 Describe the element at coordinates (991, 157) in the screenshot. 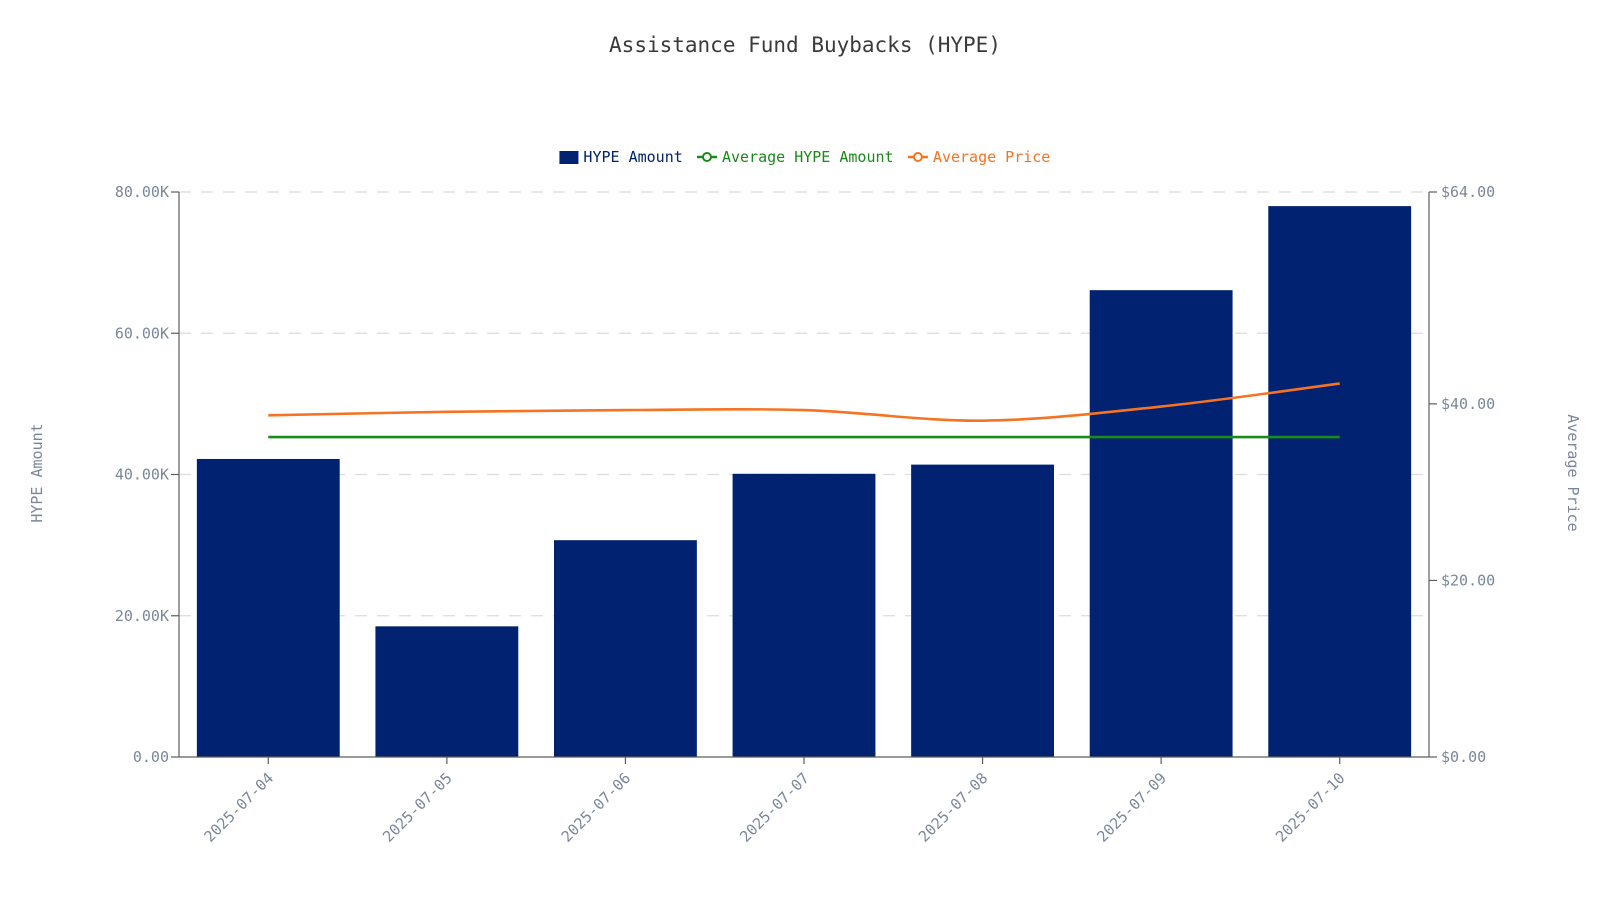

I see `legend-label: Average Price` at that location.